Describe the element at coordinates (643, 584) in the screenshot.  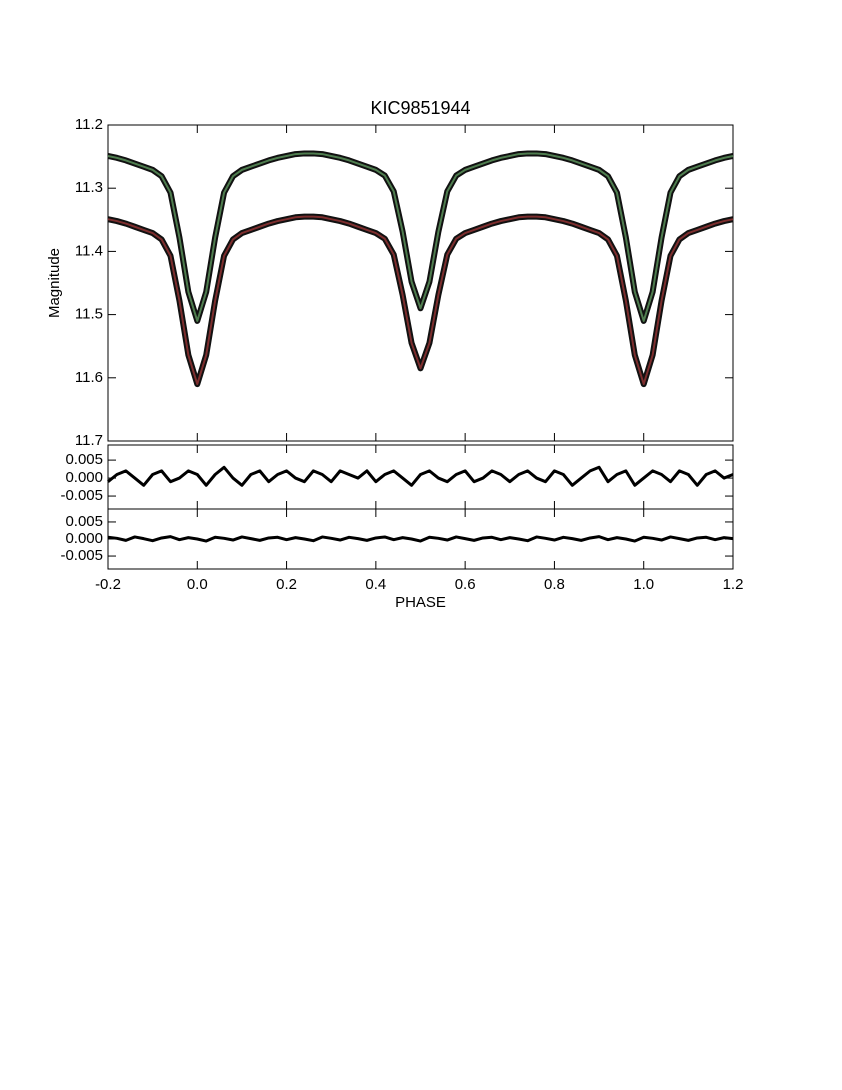
I see `x-tick-label: 1.0` at that location.